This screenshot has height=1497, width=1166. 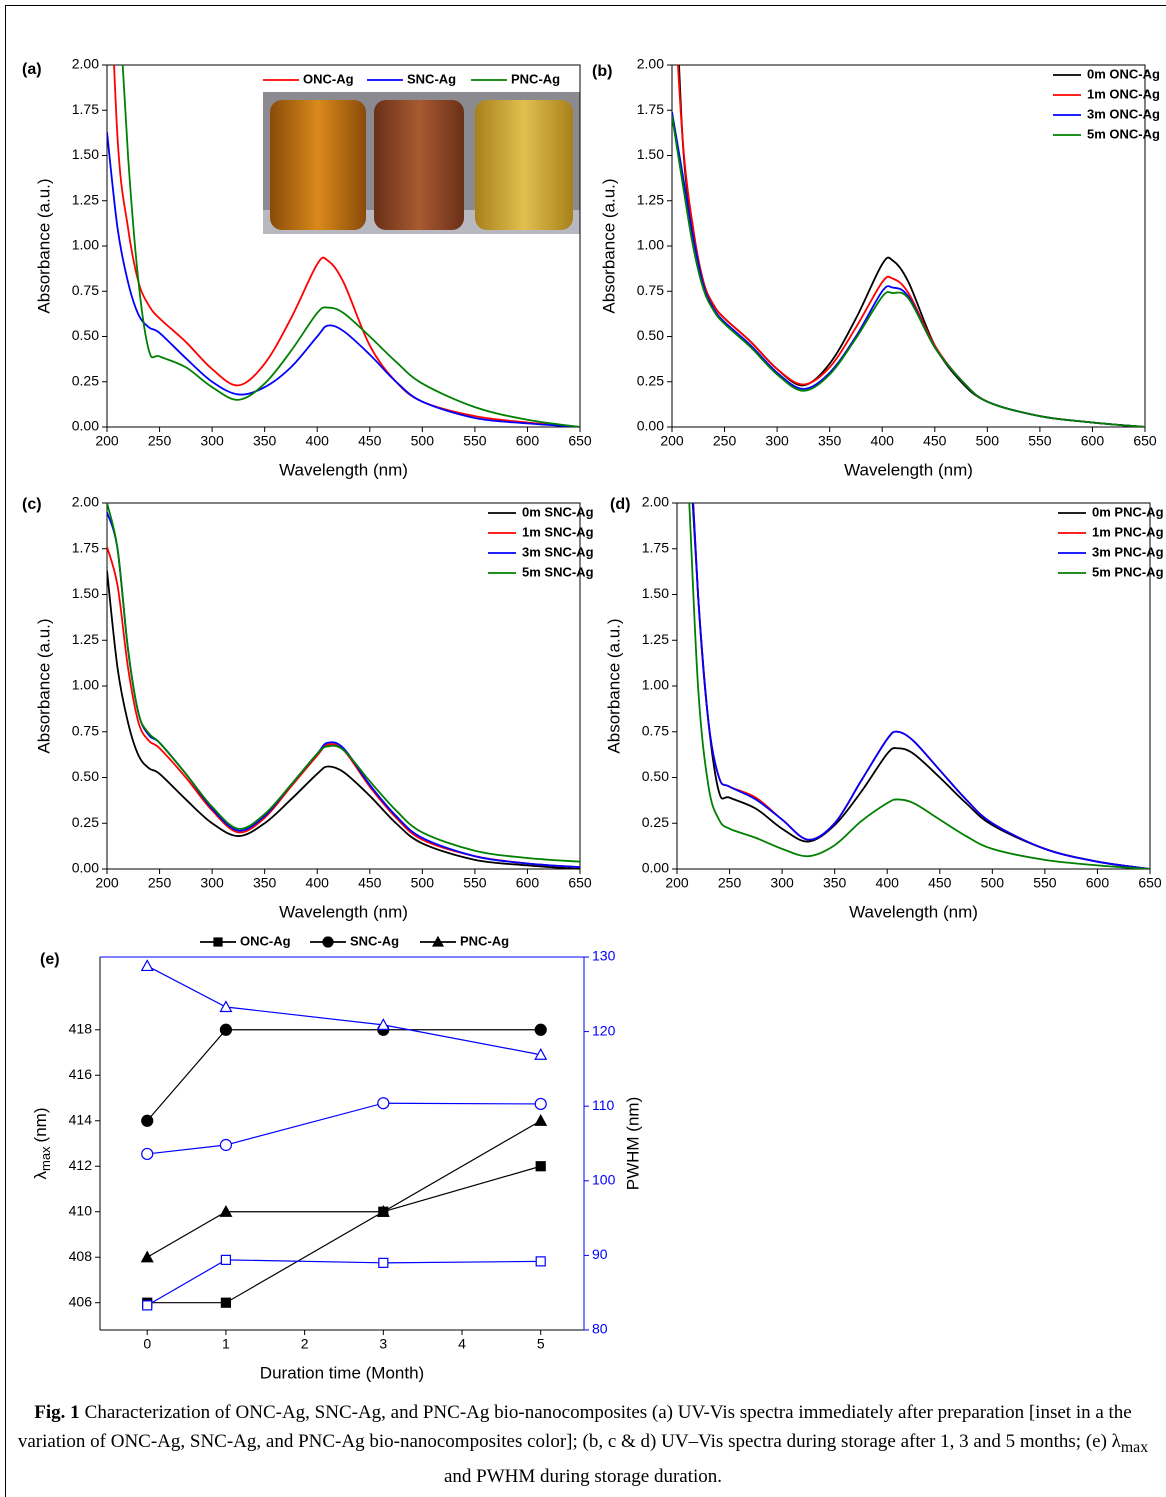 I want to click on y-axis-label: λmax (nm), so click(x=42, y=1143).